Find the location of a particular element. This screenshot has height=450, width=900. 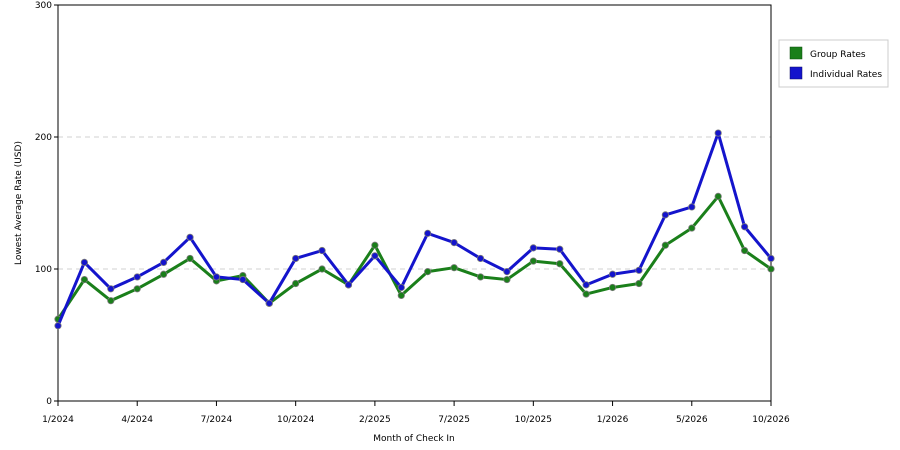

x-tick-label: 7/2025 is located at coordinates (454, 420).